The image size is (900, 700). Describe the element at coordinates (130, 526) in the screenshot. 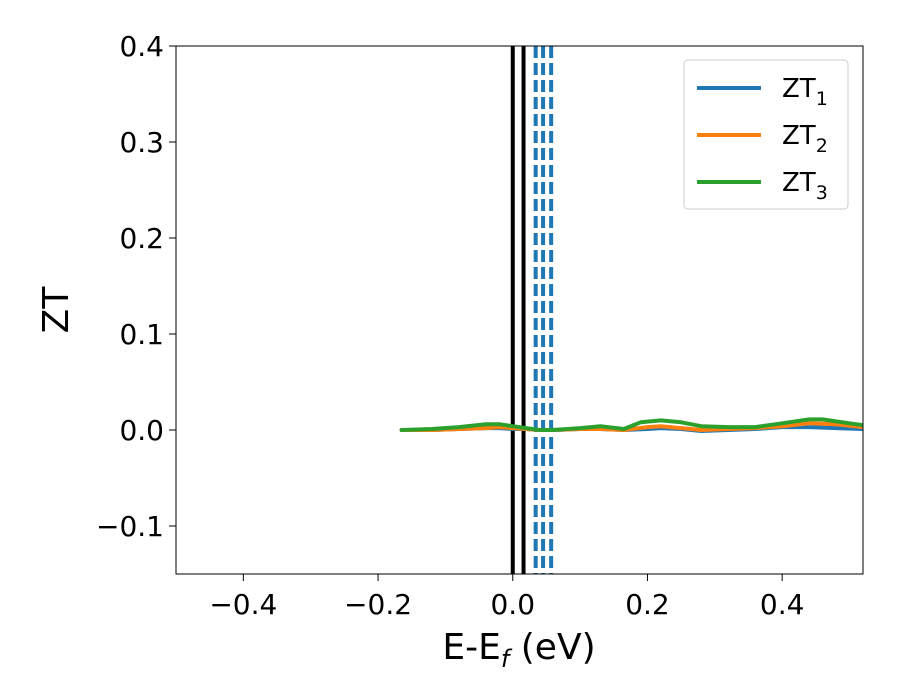

I see `y-tick-label: −0.1` at that location.